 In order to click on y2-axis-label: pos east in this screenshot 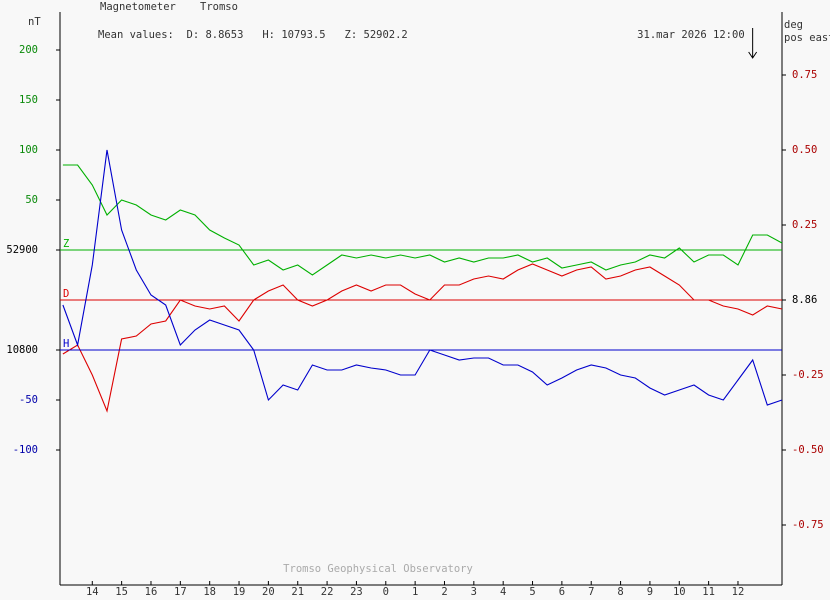, I will do `click(807, 38)`.